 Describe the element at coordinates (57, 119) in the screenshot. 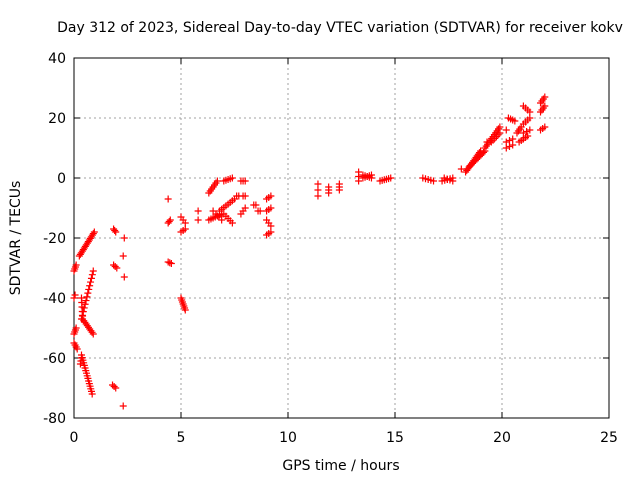

I see `y-tick-label: 20` at that location.